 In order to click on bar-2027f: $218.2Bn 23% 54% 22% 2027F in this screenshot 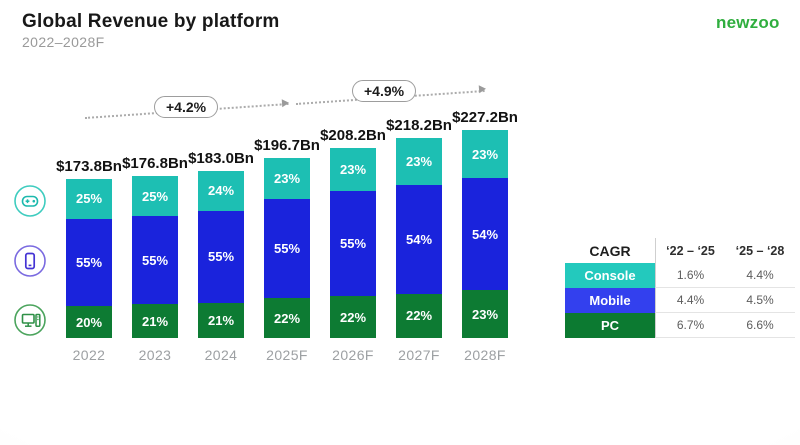, I will do `click(419, 240)`.